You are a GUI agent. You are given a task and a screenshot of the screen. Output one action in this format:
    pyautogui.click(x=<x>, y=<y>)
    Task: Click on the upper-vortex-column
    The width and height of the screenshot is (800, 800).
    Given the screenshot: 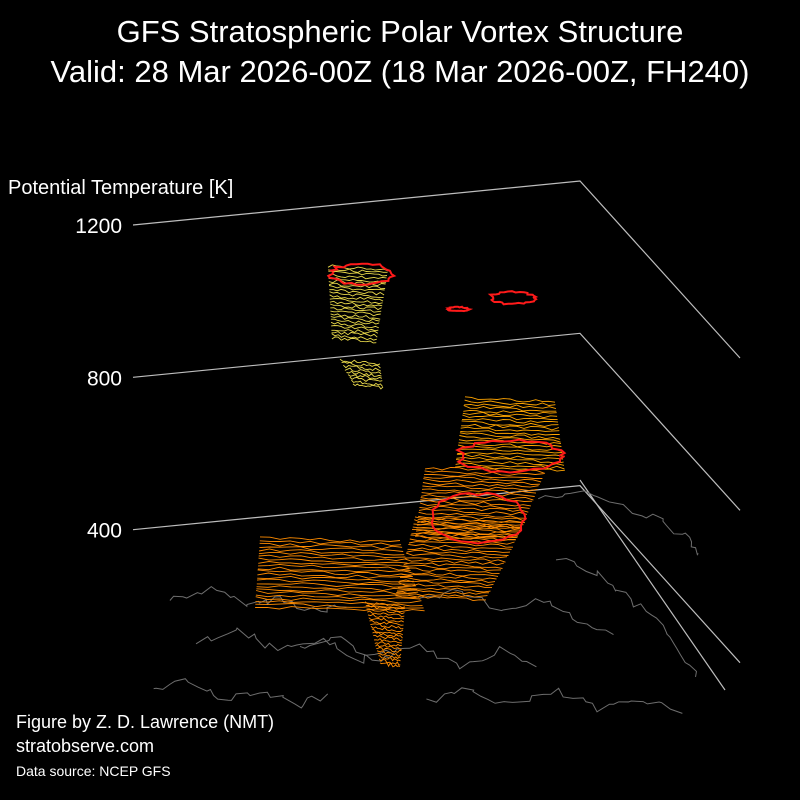 What is the action you would take?
    pyautogui.click(x=358, y=304)
    